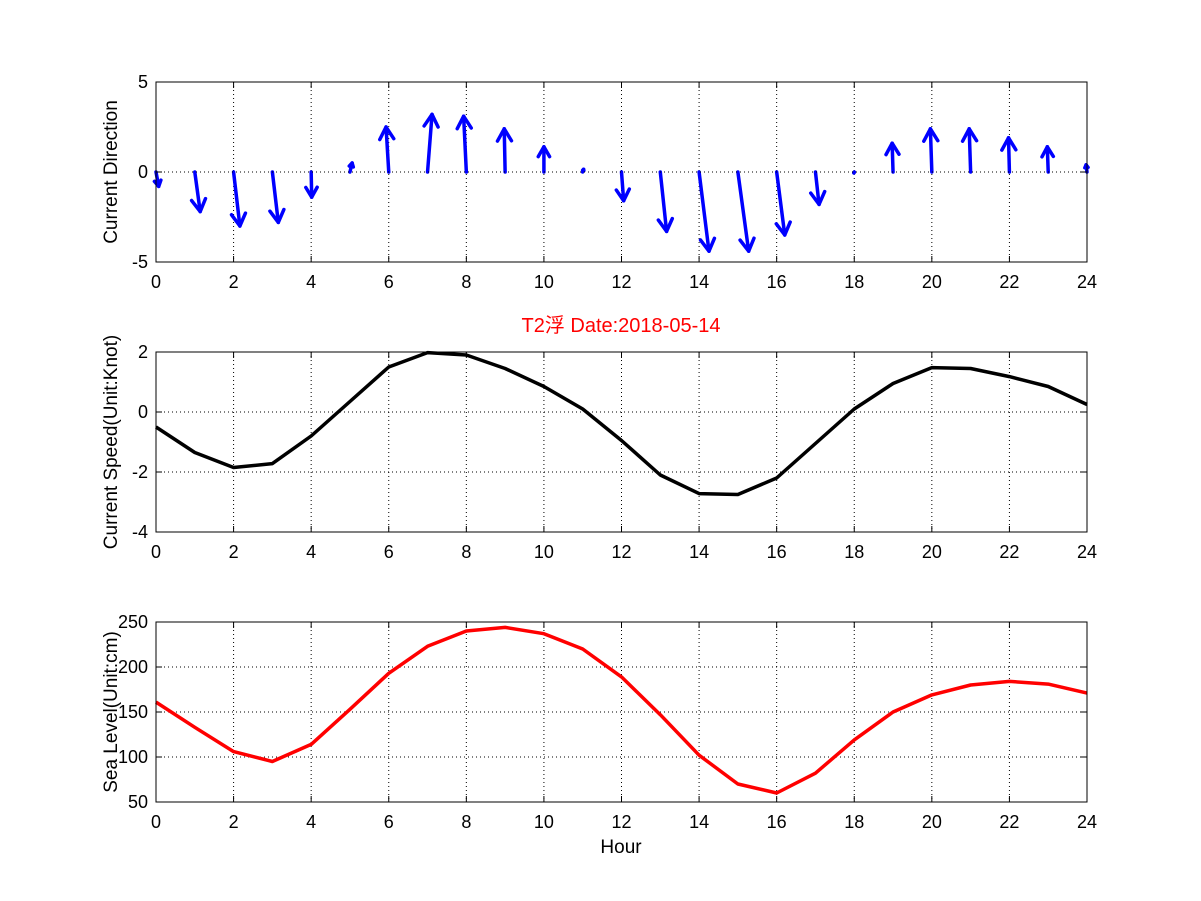  I want to click on y-tick-label: 0, so click(143, 412).